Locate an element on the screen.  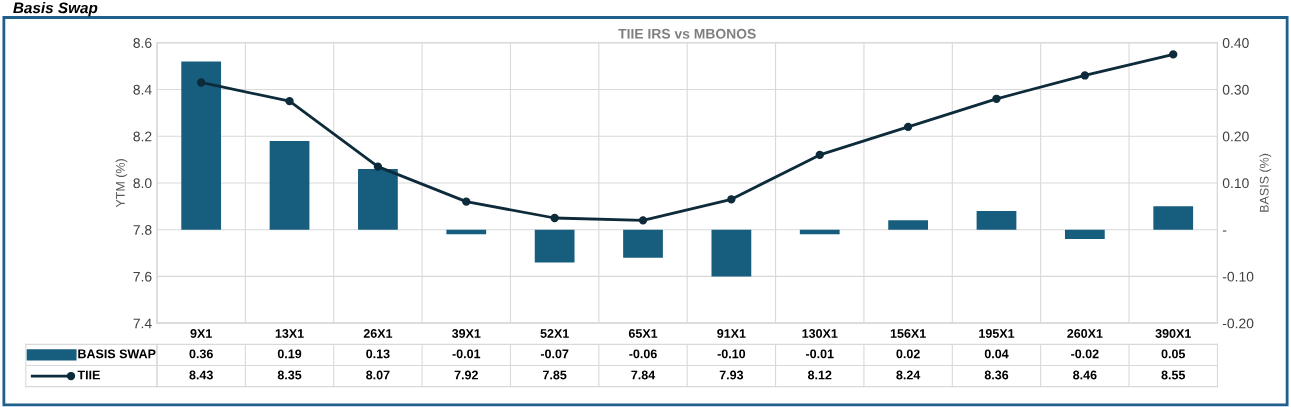
legend-label: TIIE is located at coordinates (88, 375).